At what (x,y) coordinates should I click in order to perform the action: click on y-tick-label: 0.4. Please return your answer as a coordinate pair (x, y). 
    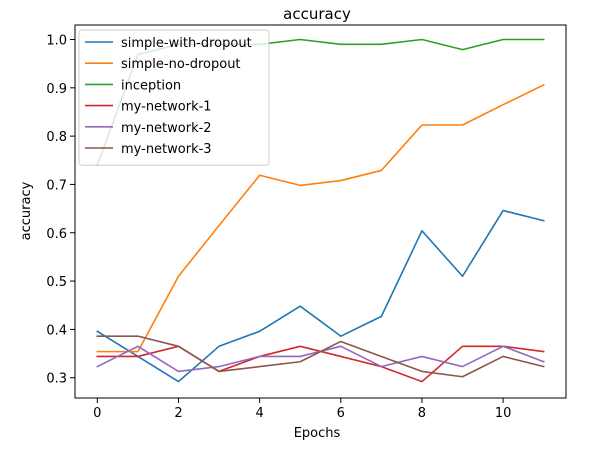
    Looking at the image, I should click on (56, 330).